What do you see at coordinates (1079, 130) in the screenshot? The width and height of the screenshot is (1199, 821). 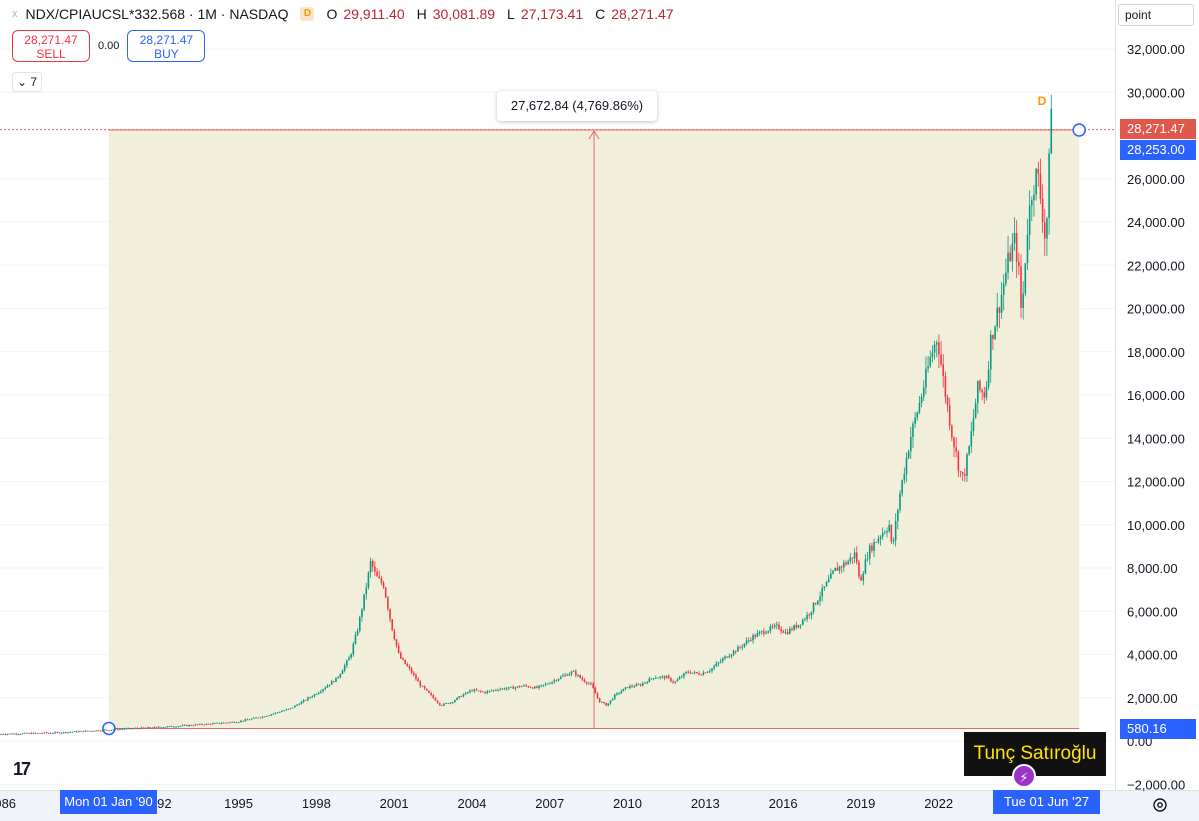 I see `measure-end-handle` at bounding box center [1079, 130].